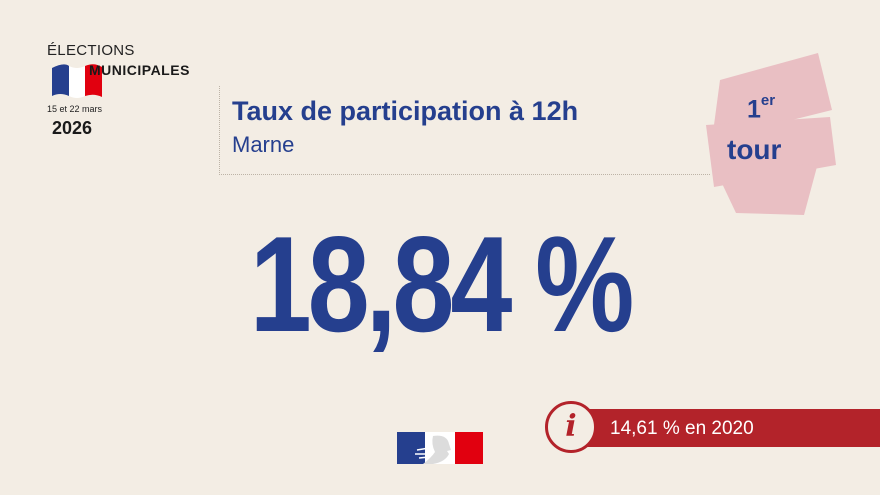 The height and width of the screenshot is (495, 880). I want to click on previous-result-text: 14,61 % en 2020, so click(682, 428).